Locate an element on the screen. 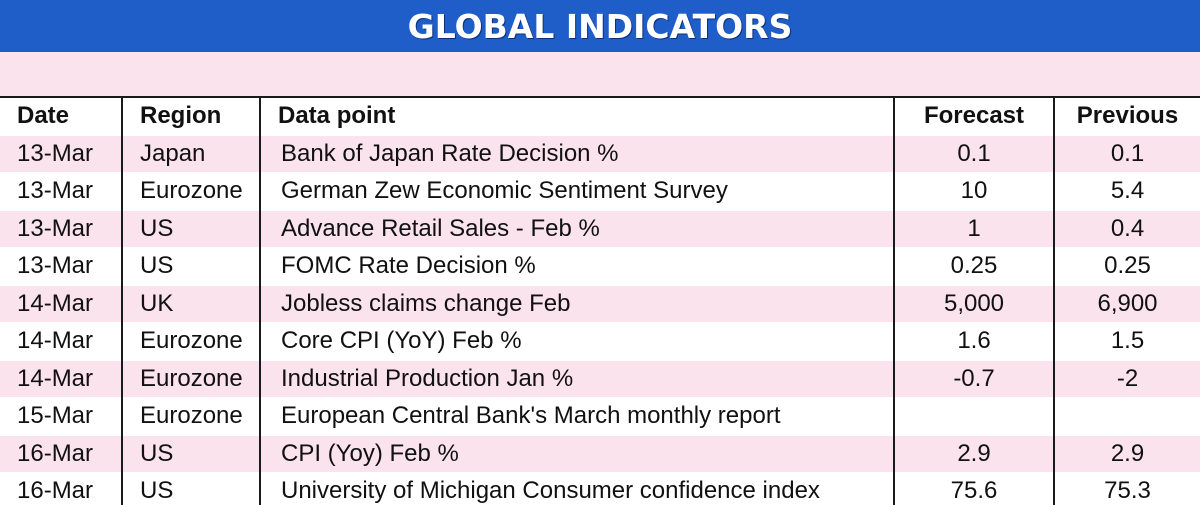 The image size is (1200, 505). table-header-row: Date Region Data point Forecast Previous is located at coordinates (600, 117).